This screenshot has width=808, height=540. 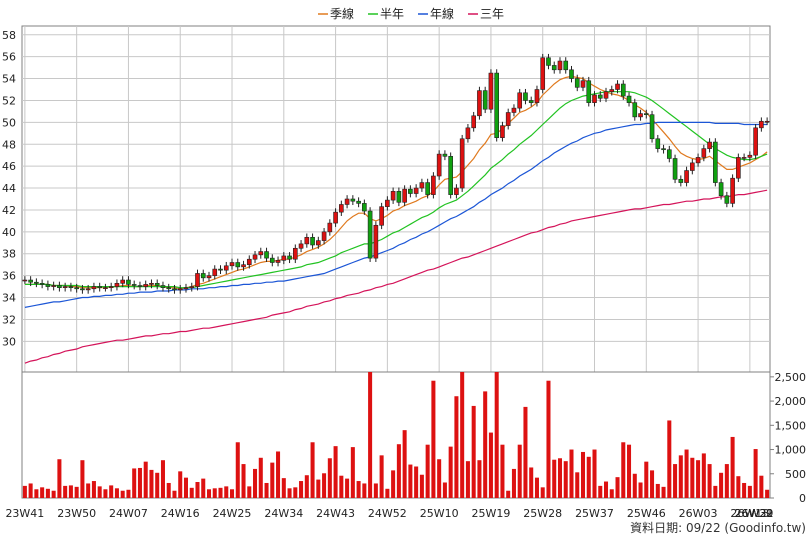 I want to click on price-tick-40: 40, so click(x=9, y=232).